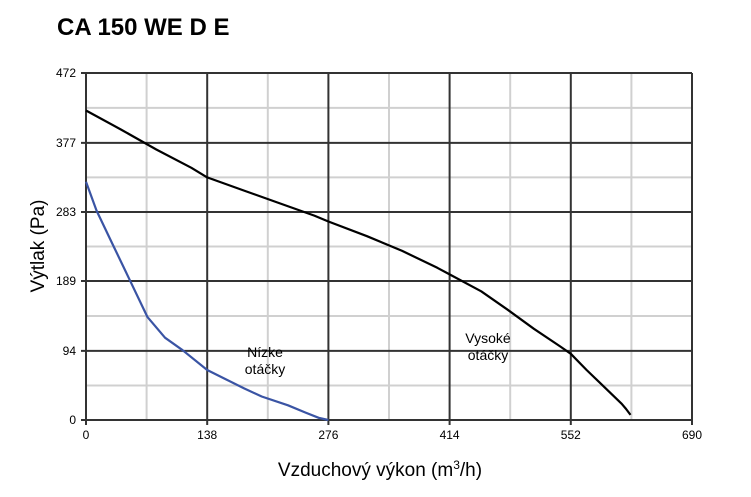 The image size is (751, 497). What do you see at coordinates (66, 246) in the screenshot?
I see `y-tick-labels: 472 377 283 189 94 0` at bounding box center [66, 246].